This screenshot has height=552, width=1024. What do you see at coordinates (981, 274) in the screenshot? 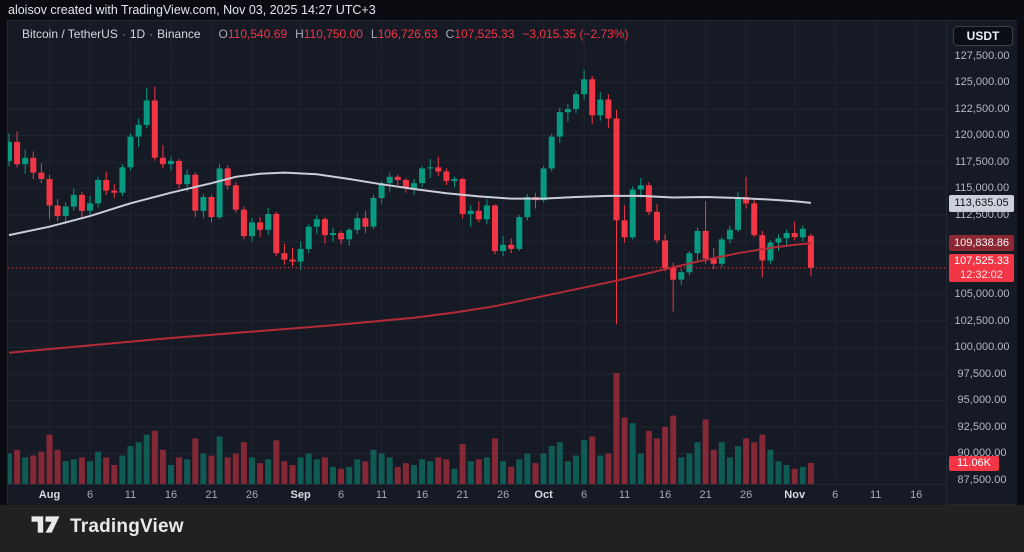
I see `bar-countdown: 12:32:02` at bounding box center [981, 274].